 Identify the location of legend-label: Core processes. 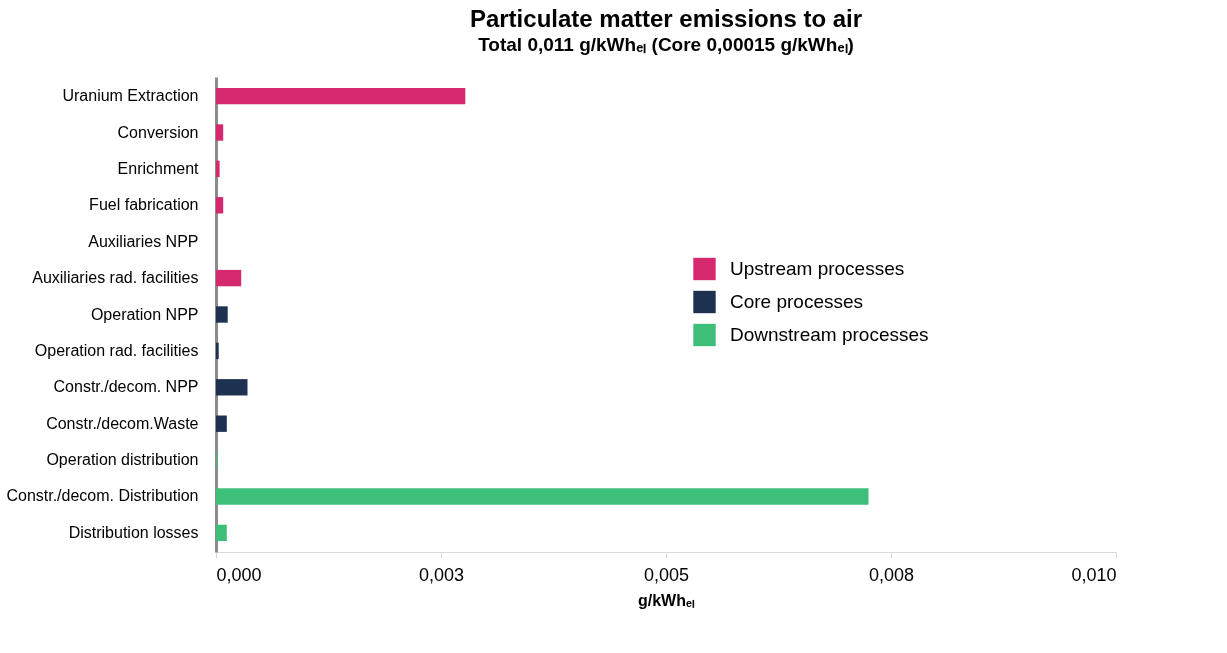
(797, 301).